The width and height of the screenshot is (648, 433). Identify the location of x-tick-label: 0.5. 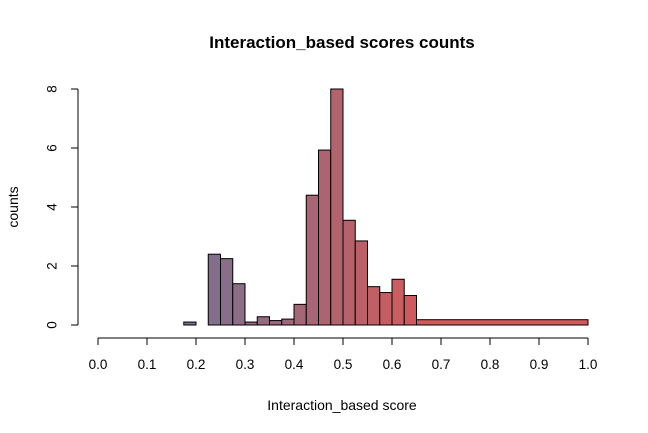
(343, 364).